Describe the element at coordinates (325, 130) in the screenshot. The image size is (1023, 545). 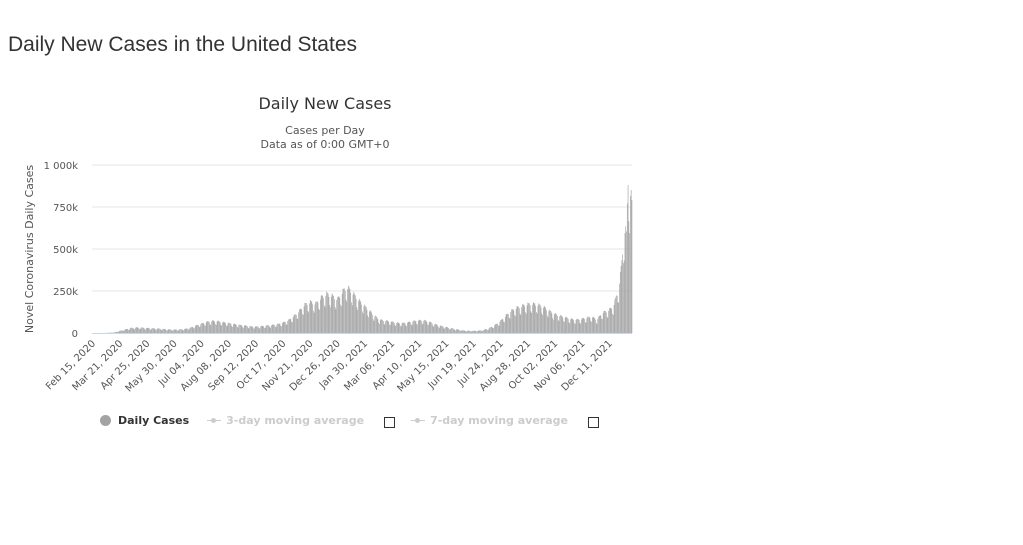
I see `chart-subtitle-line-1: Cases per Day` at that location.